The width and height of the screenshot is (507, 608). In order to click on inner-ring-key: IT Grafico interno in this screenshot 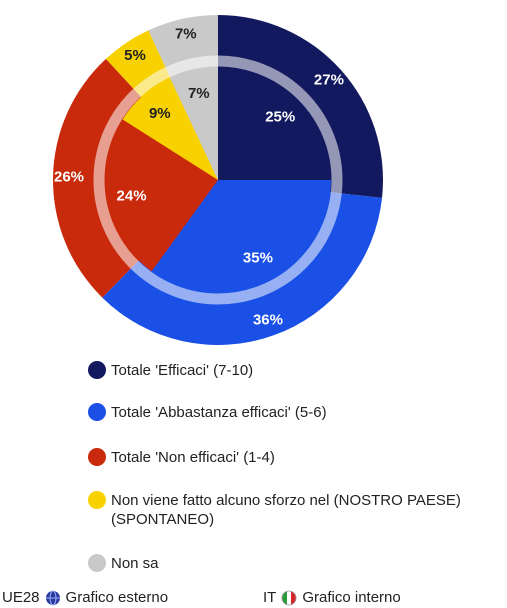, I will do `click(332, 597)`.